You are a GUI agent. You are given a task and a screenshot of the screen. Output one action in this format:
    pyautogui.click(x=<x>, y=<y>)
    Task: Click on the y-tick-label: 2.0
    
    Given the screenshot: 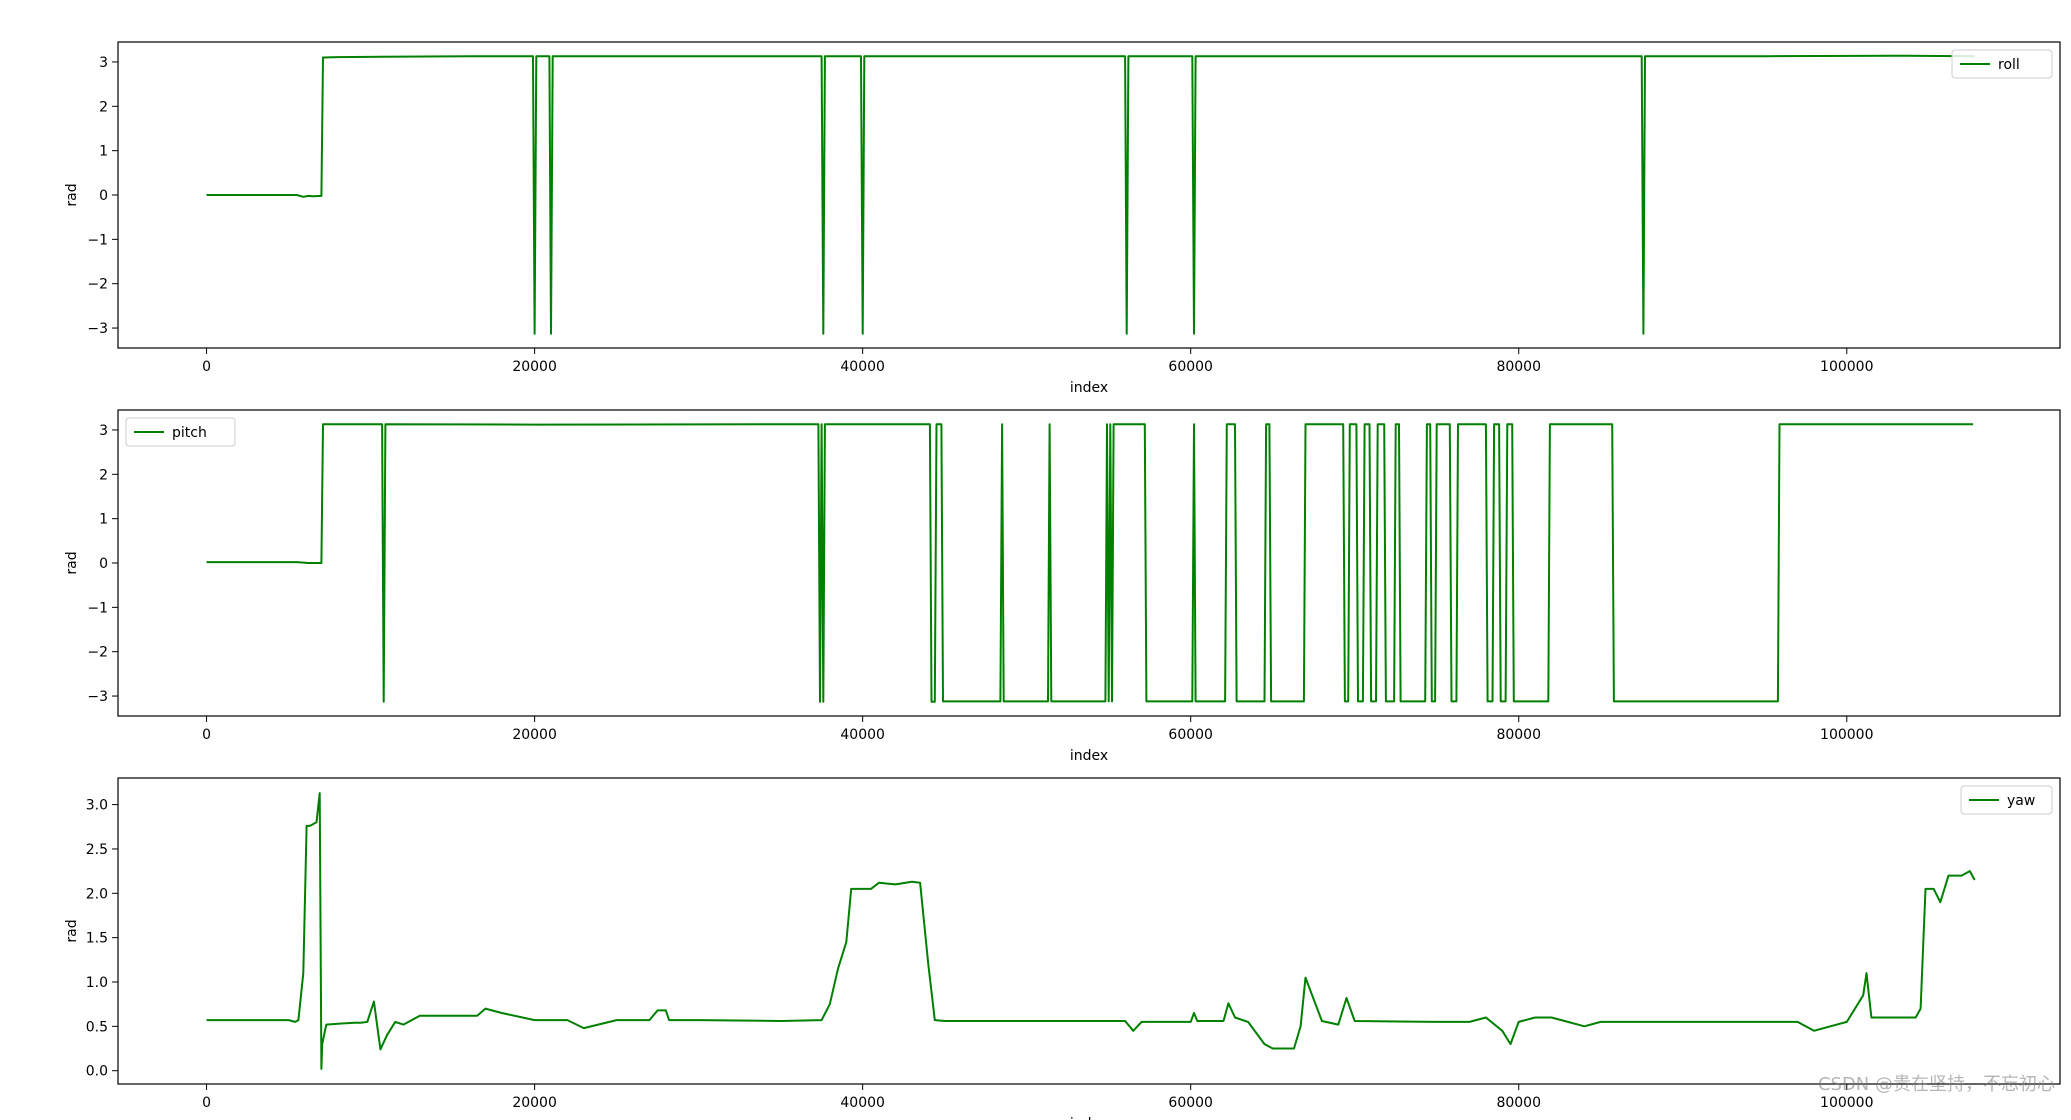 What is the action you would take?
    pyautogui.click(x=97, y=894)
    